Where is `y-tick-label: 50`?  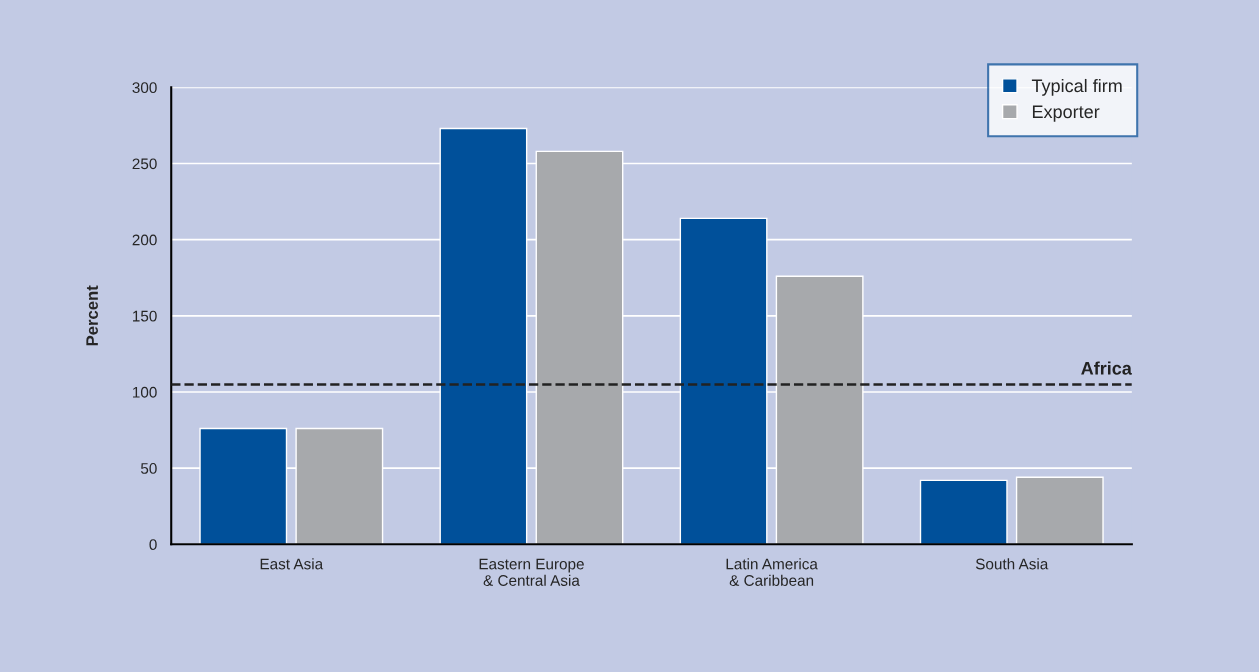 y-tick-label: 50 is located at coordinates (148, 468).